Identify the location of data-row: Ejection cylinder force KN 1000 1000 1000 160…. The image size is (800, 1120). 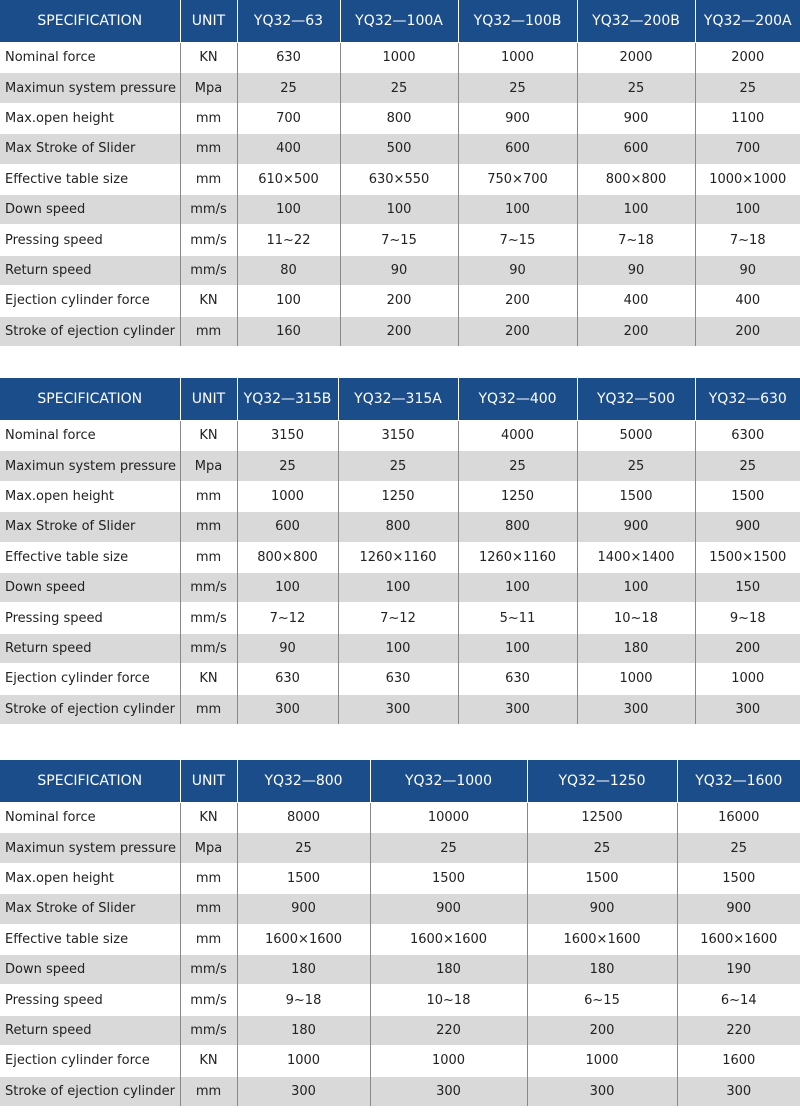
(400, 1061).